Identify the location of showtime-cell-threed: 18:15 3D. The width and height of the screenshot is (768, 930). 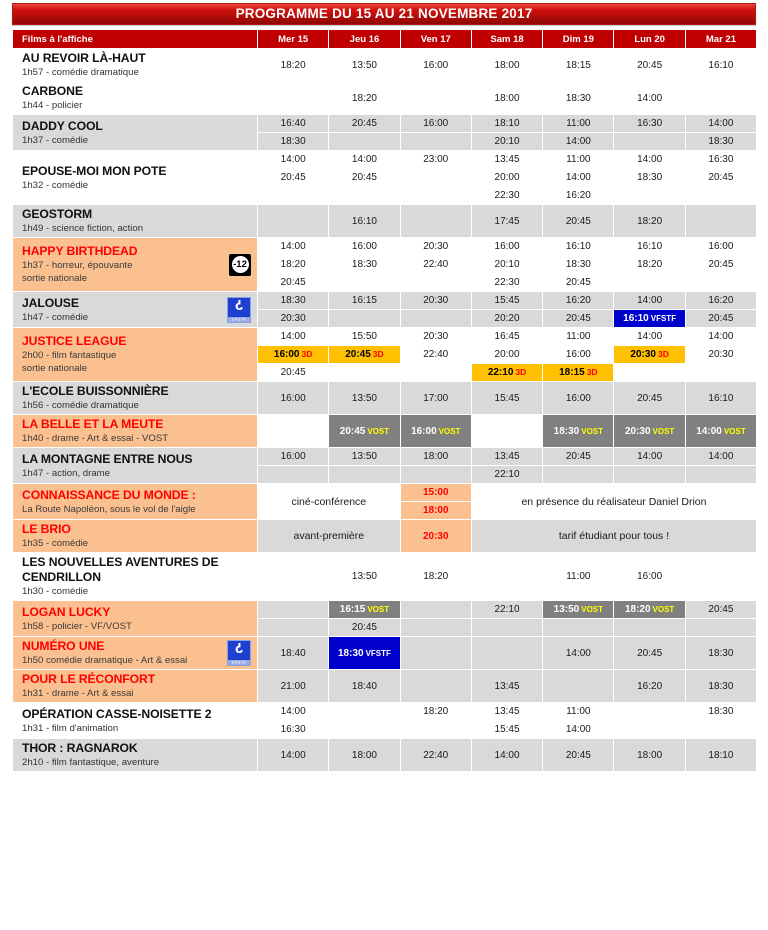
(578, 372).